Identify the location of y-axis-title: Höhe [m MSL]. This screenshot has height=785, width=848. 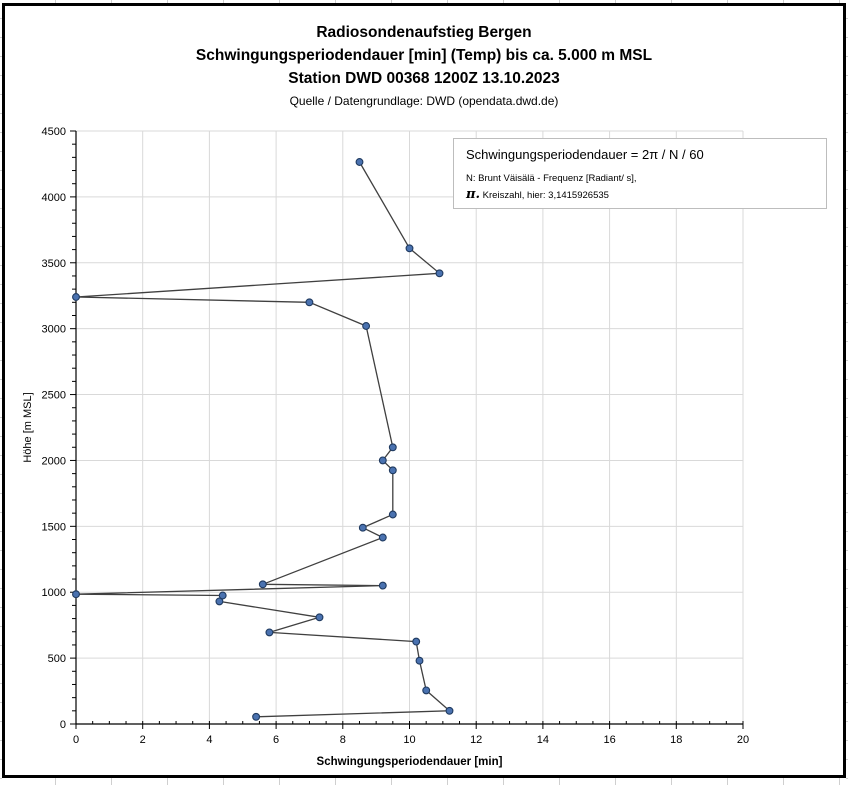
(28, 427).